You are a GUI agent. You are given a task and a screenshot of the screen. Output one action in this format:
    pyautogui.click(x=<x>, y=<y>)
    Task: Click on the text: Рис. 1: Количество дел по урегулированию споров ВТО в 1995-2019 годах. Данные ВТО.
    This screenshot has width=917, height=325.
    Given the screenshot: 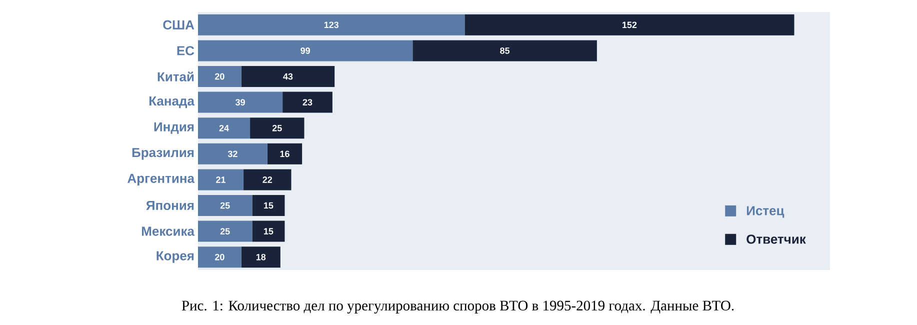 What is the action you would take?
    pyautogui.click(x=458, y=307)
    